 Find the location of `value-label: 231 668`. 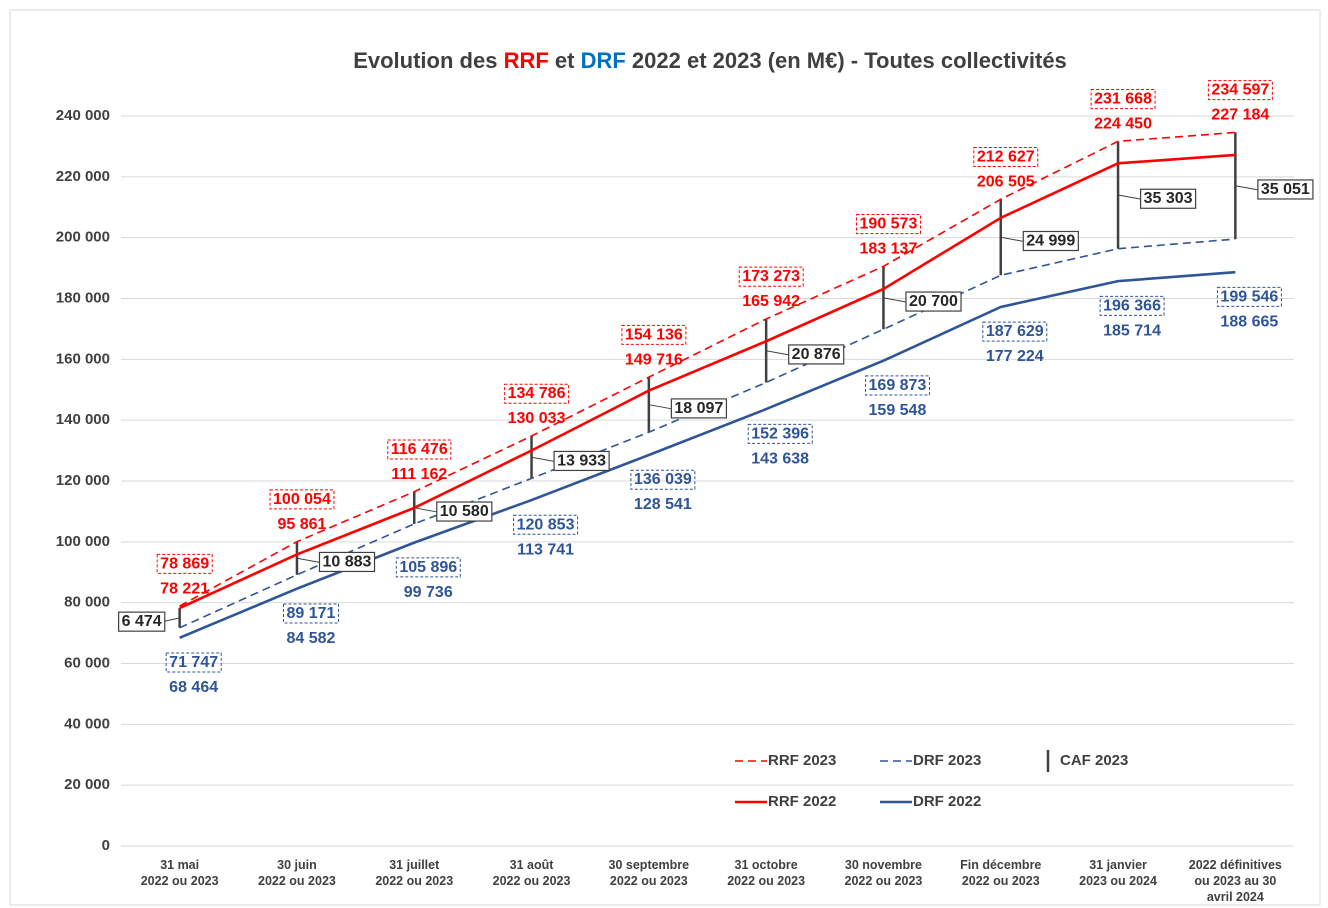

value-label: 231 668 is located at coordinates (1123, 99).